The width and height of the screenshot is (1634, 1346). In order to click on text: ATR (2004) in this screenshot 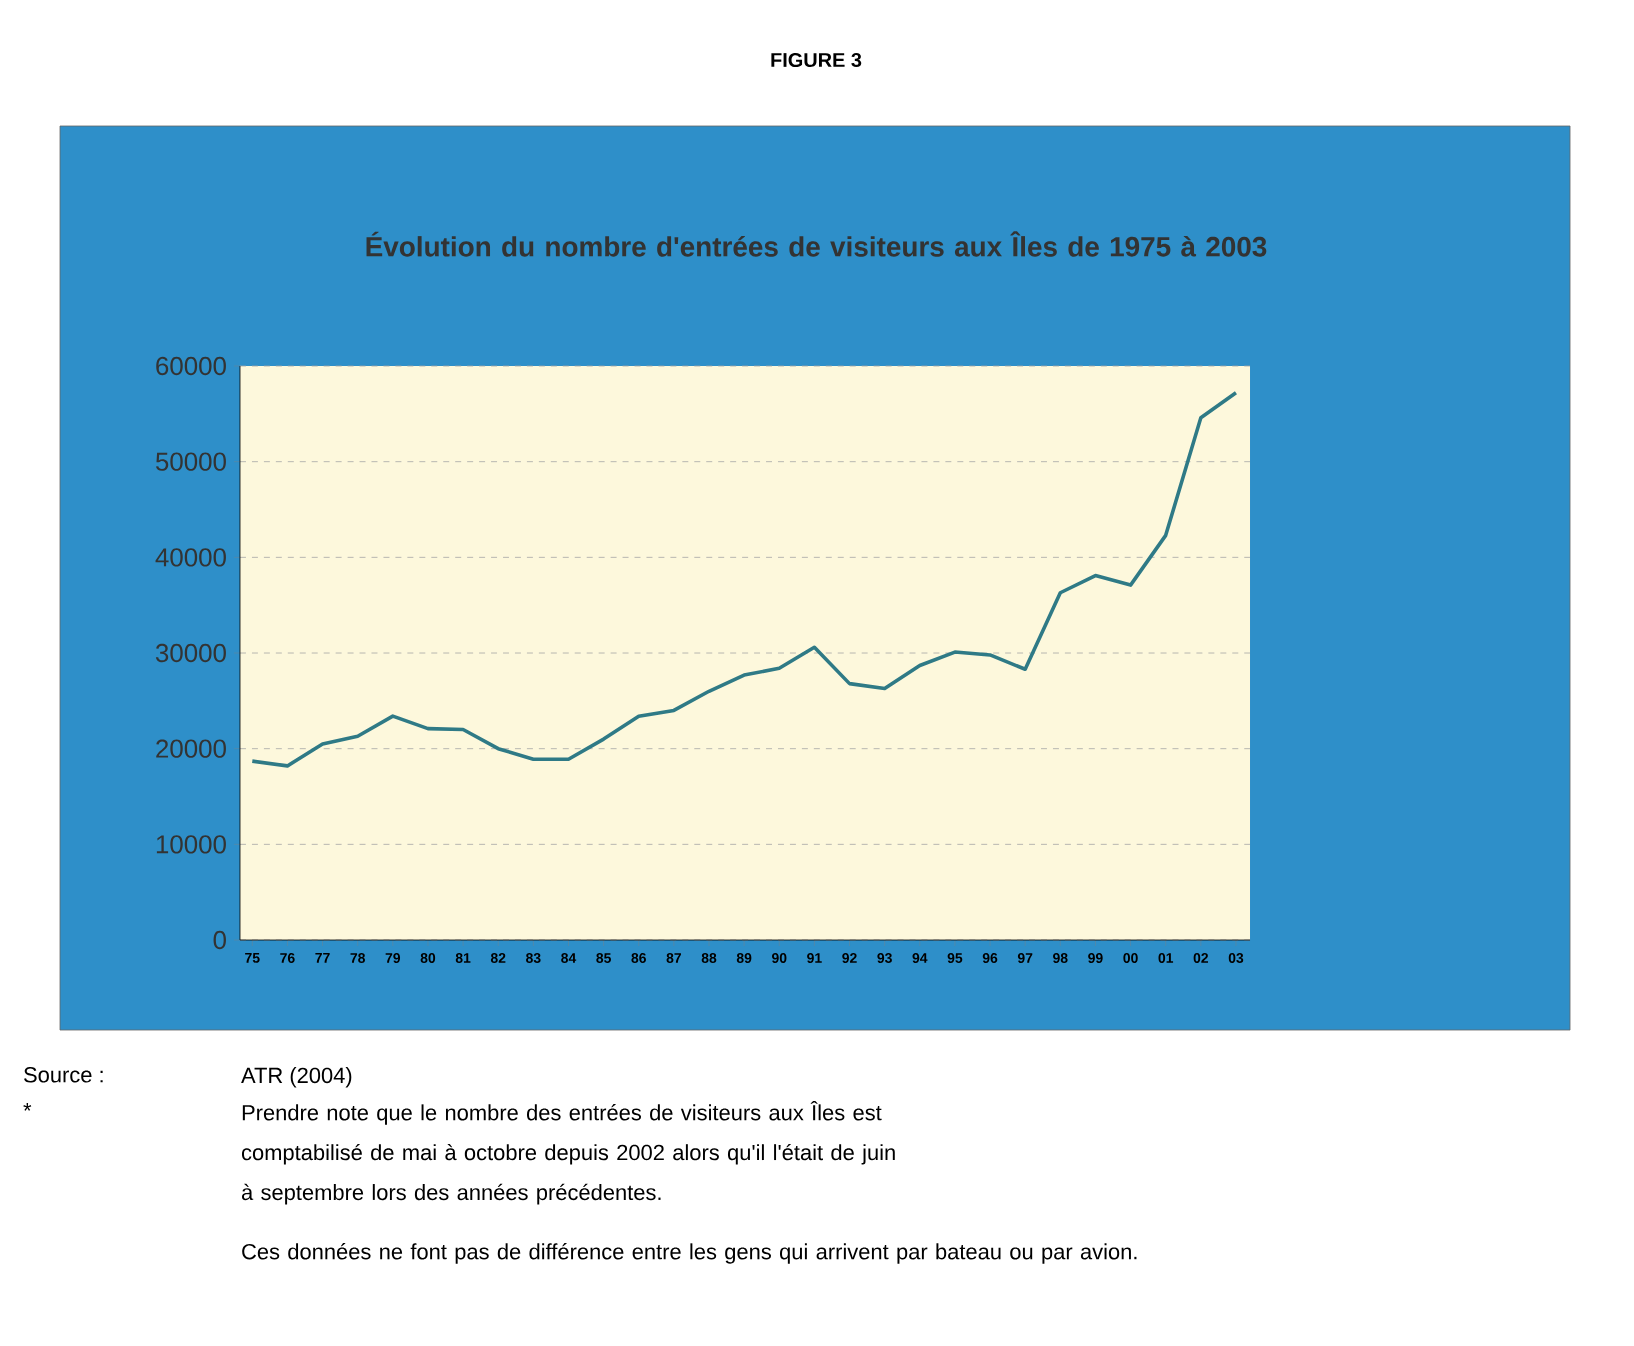, I will do `click(296, 1077)`.